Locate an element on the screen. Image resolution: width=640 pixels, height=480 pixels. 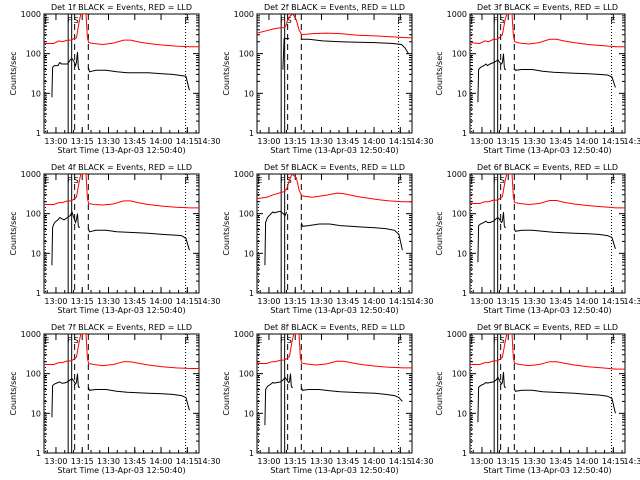
chart-title: Det 3f BLACK = Events, RED = LLD is located at coordinates (547, 7).